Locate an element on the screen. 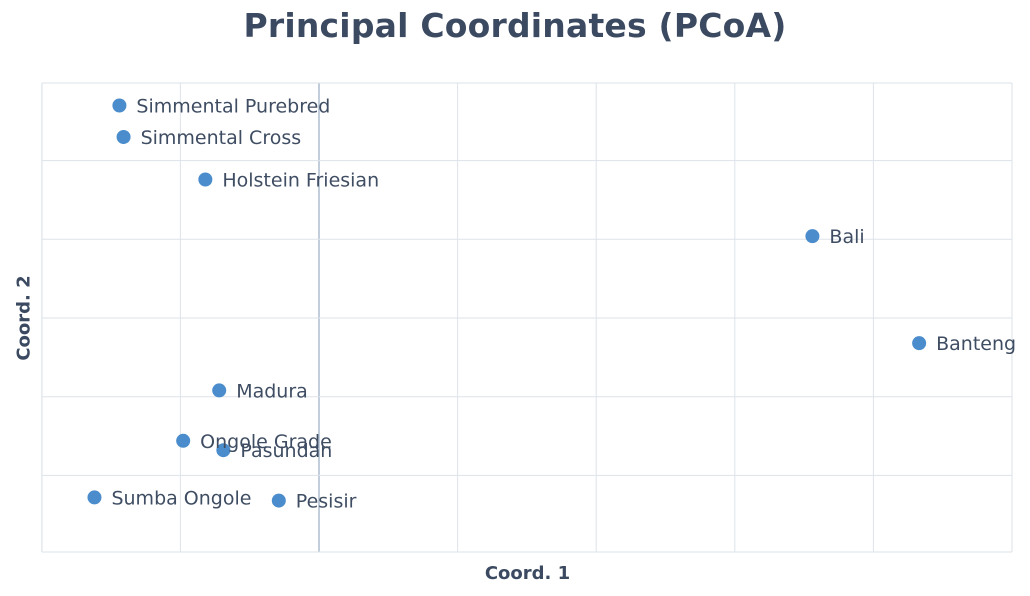 Image resolution: width=1030 pixels, height=596 pixels. data-point-label: Simmental Cross is located at coordinates (221, 138).